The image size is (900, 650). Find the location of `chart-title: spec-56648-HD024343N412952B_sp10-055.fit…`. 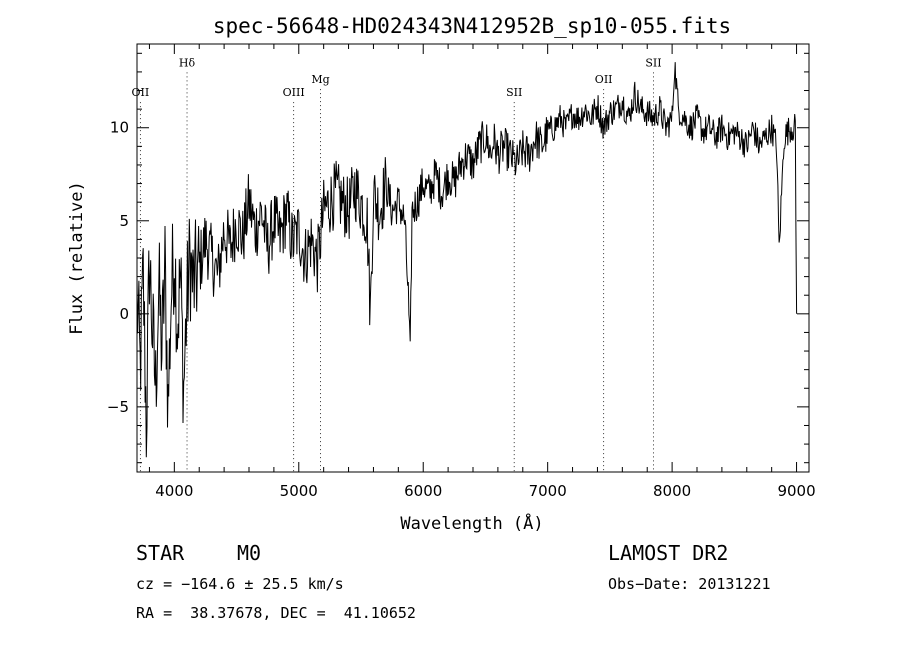

chart-title: spec-56648-HD024343N412952B_sp10-055.fit… is located at coordinates (472, 26).